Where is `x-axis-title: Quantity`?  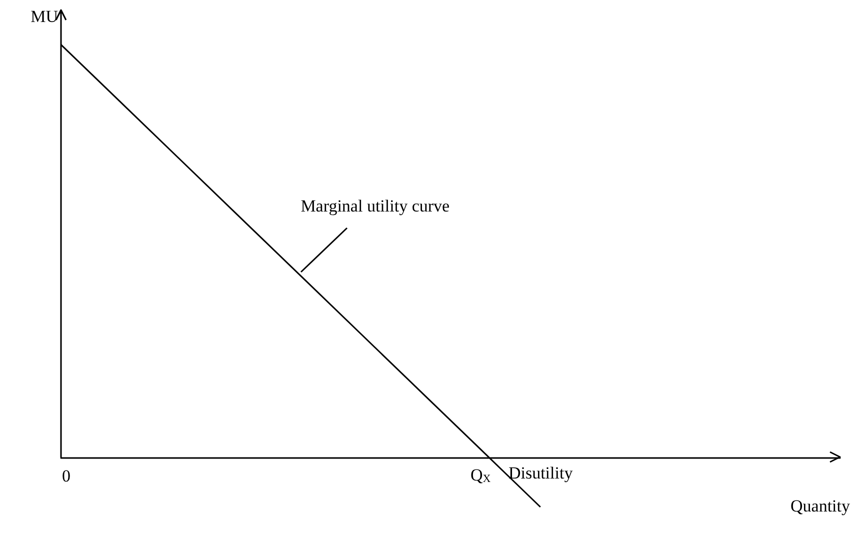
x-axis-title: Quantity is located at coordinates (820, 506).